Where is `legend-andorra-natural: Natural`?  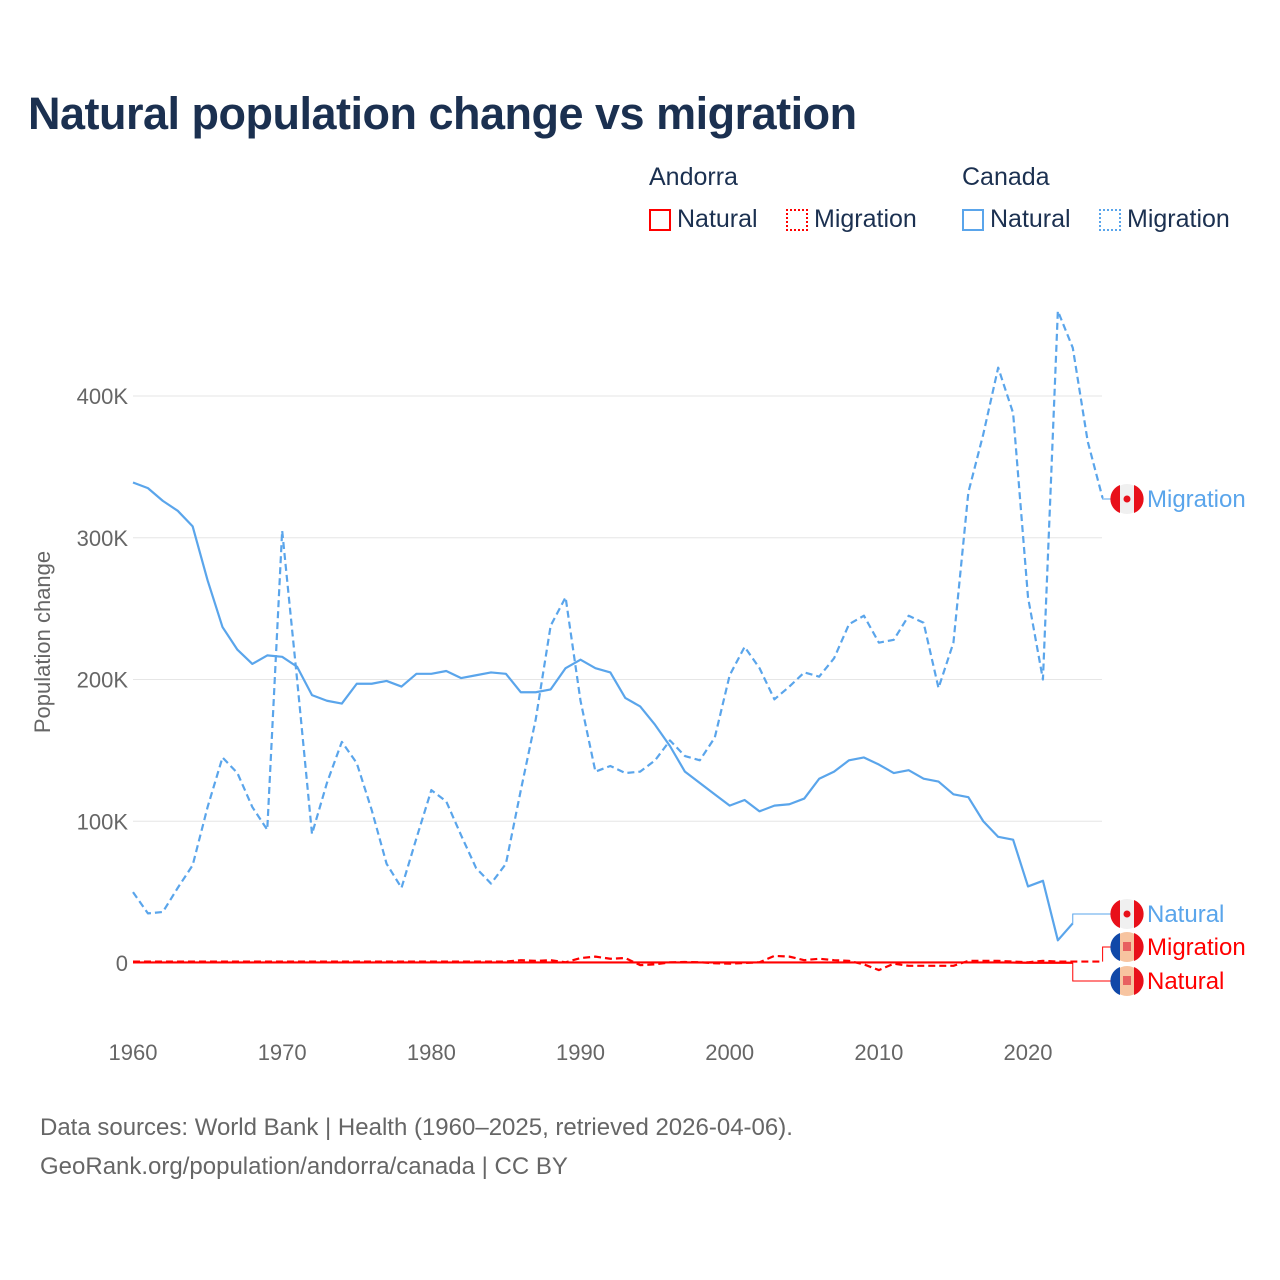
legend-andorra-natural: Natural is located at coordinates (703, 219).